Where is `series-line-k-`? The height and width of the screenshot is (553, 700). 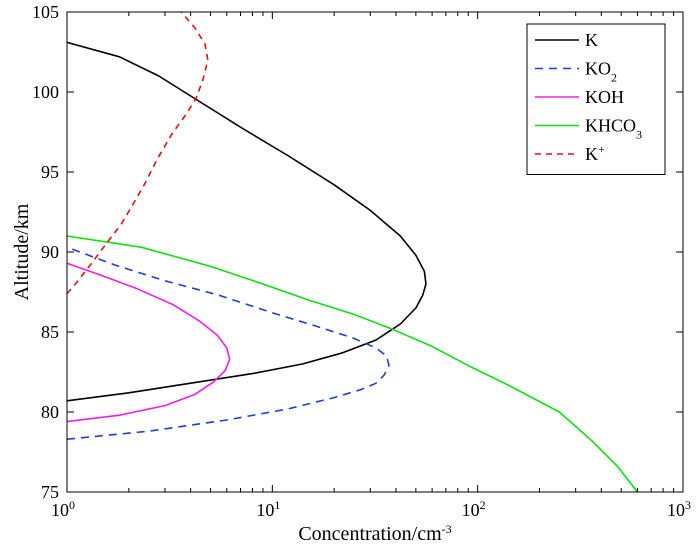
series-line-k- is located at coordinates (137, 153).